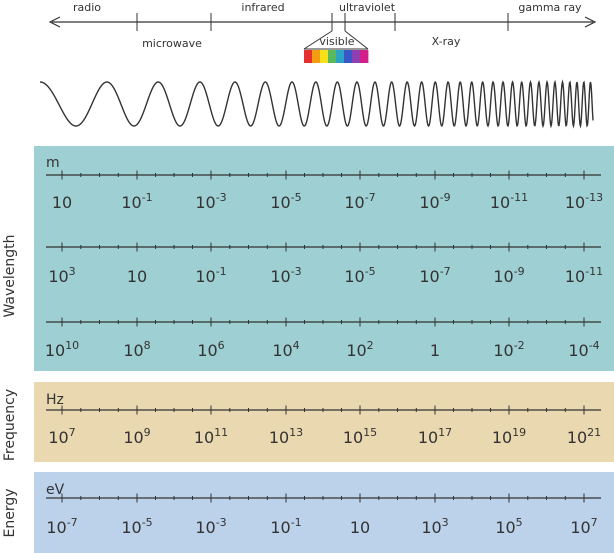  Describe the element at coordinates (10, 512) in the screenshot. I see `energy-side-label: Energy` at that location.